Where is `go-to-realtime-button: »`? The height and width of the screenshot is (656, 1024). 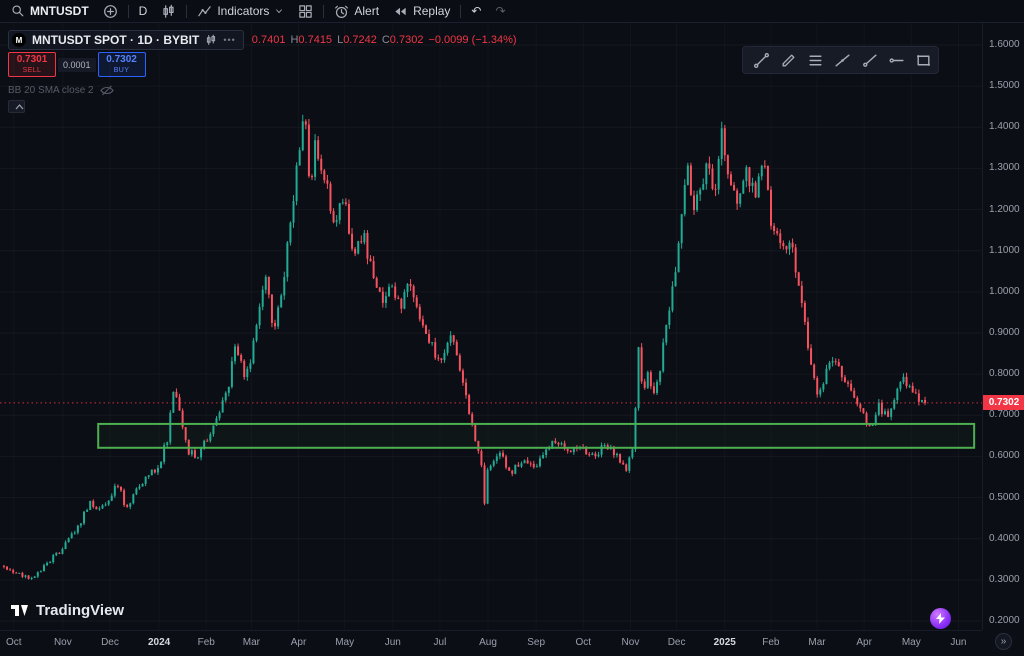
go-to-realtime-button: » is located at coordinates (1003, 641).